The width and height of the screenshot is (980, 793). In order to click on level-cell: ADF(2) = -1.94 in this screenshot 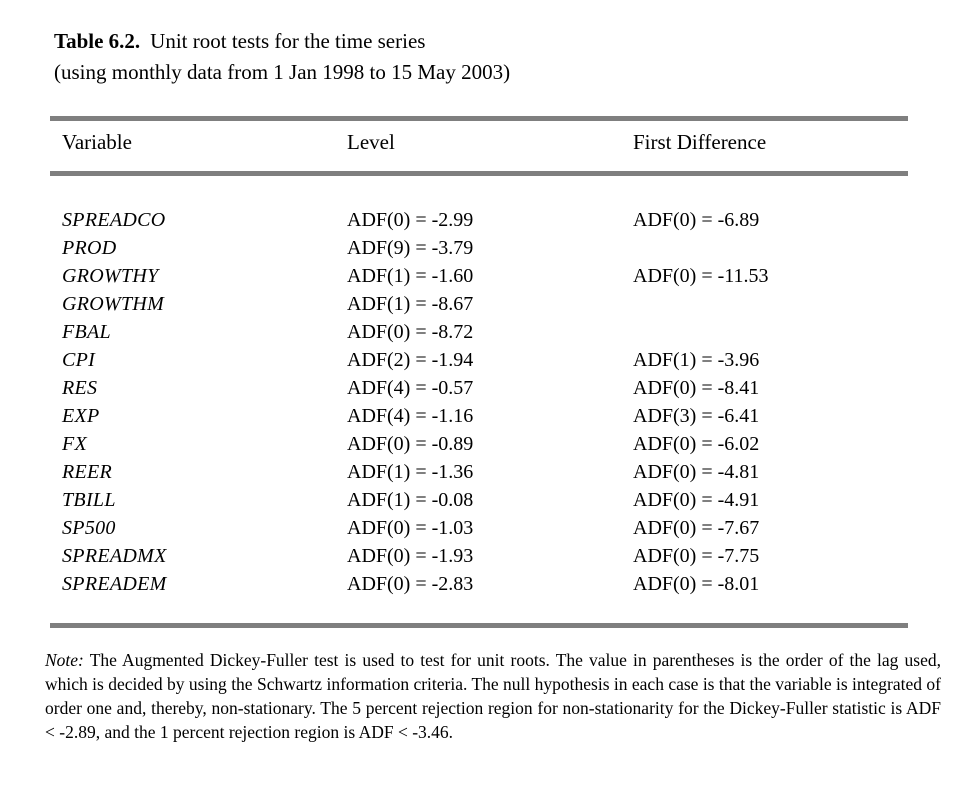, I will do `click(410, 360)`.